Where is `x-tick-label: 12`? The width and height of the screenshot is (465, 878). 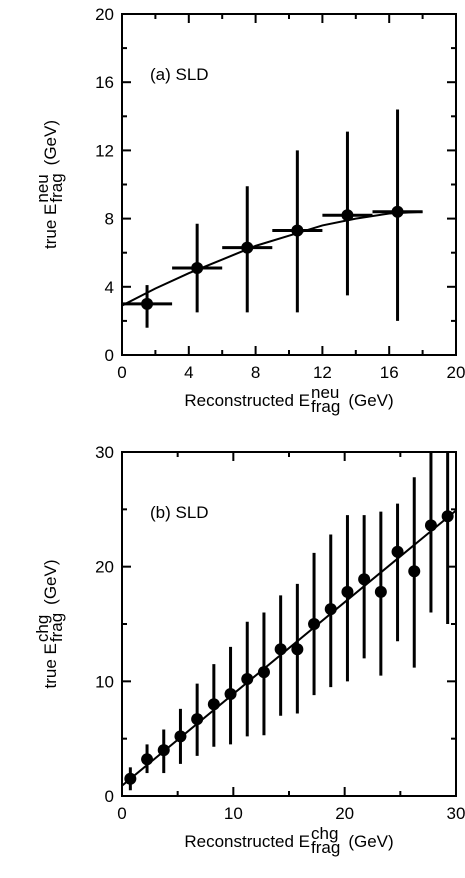
x-tick-label: 12 is located at coordinates (322, 372).